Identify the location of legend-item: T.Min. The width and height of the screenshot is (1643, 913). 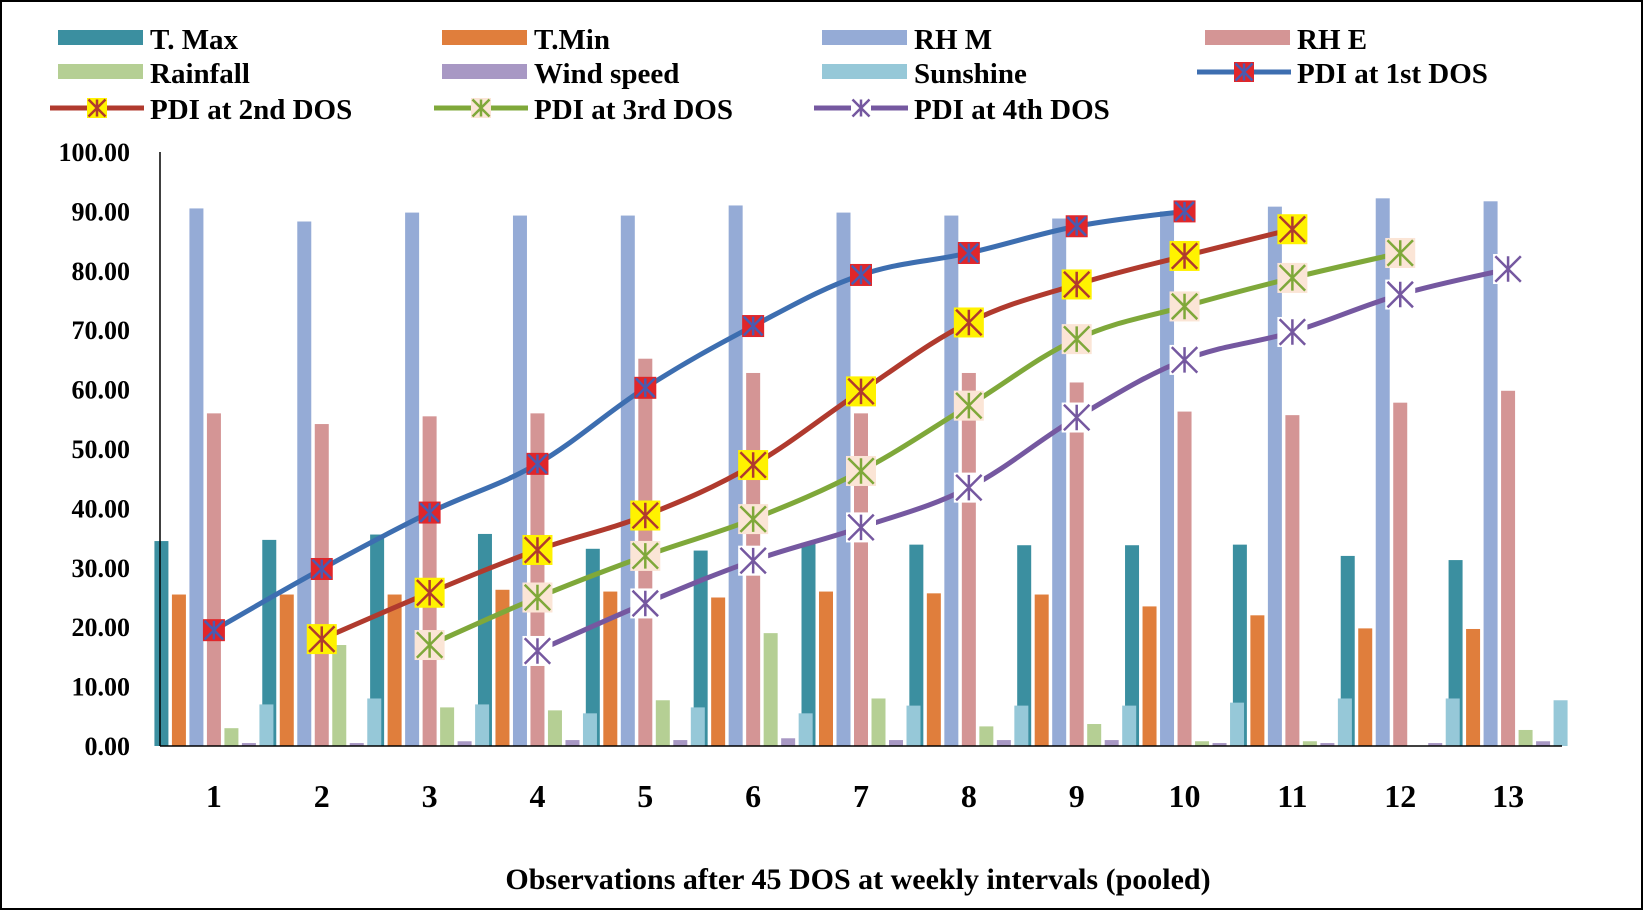
(526, 40).